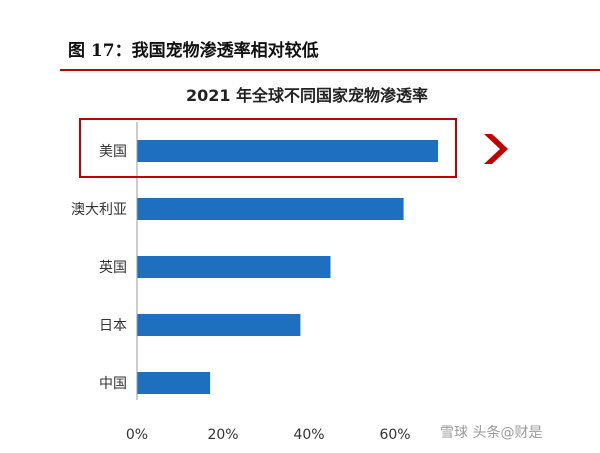  What do you see at coordinates (137, 435) in the screenshot?
I see `x-tick-label-0: 0%` at bounding box center [137, 435].